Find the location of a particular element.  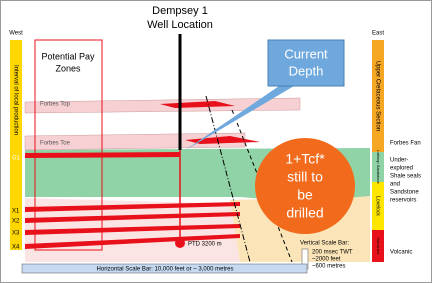

td-marker is located at coordinates (180, 243).